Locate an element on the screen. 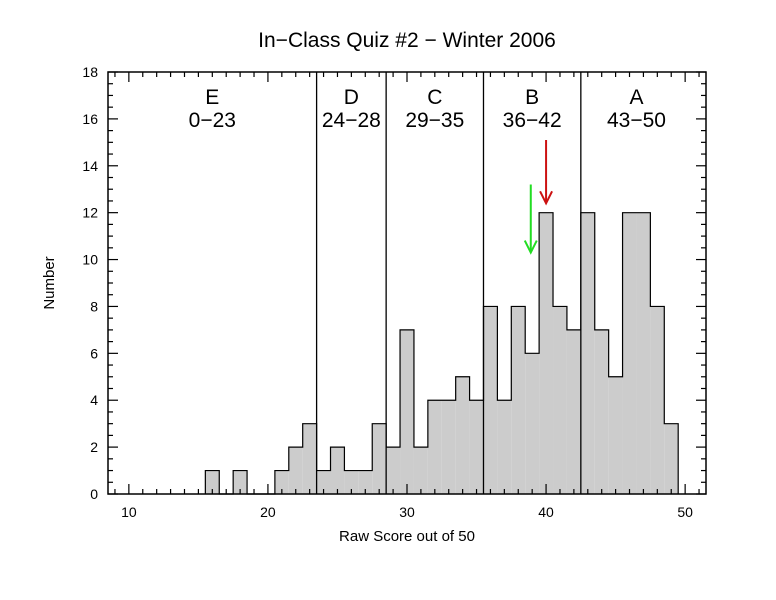  y-tick-label: 14 is located at coordinates (90, 166).